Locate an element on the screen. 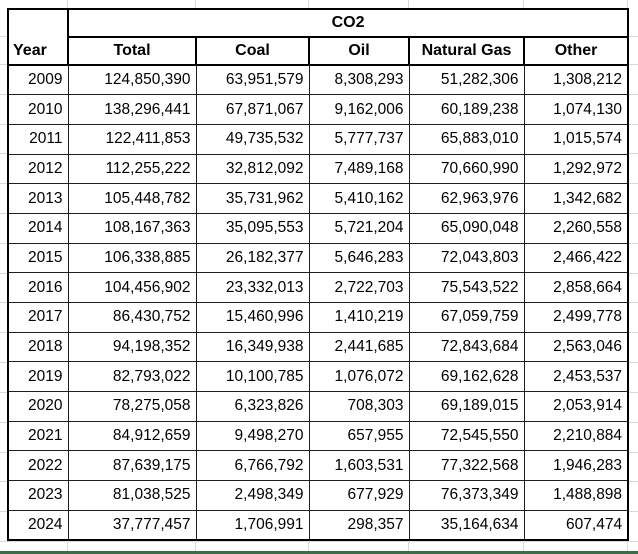 The width and height of the screenshot is (638, 554). cell-natural-gas: 51,282,306 is located at coordinates (466, 80).